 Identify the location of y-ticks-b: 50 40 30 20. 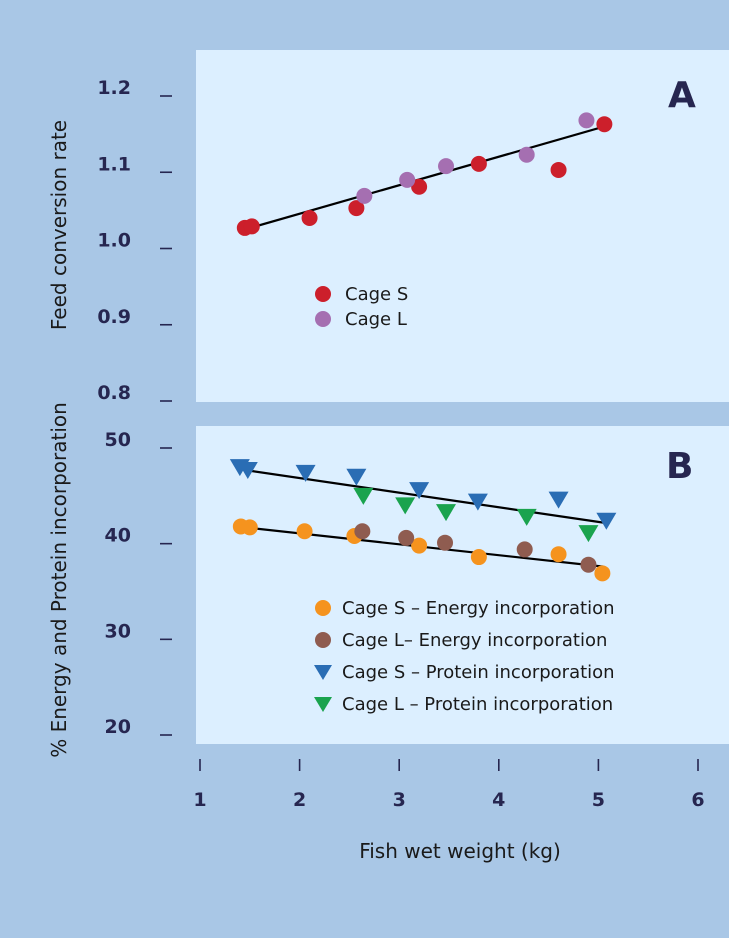
(138, 583).